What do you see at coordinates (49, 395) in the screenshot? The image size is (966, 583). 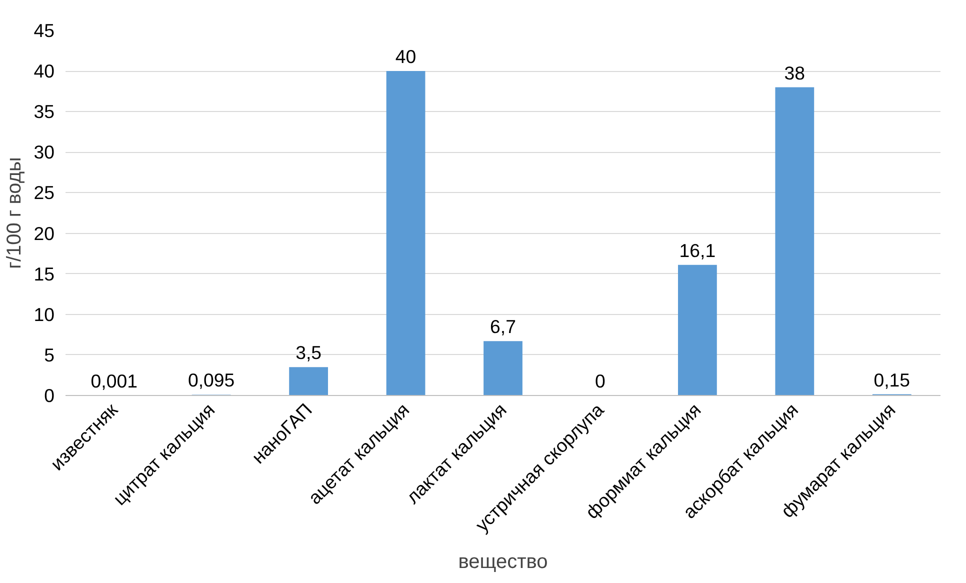 I see `y-tick-label: 0` at bounding box center [49, 395].